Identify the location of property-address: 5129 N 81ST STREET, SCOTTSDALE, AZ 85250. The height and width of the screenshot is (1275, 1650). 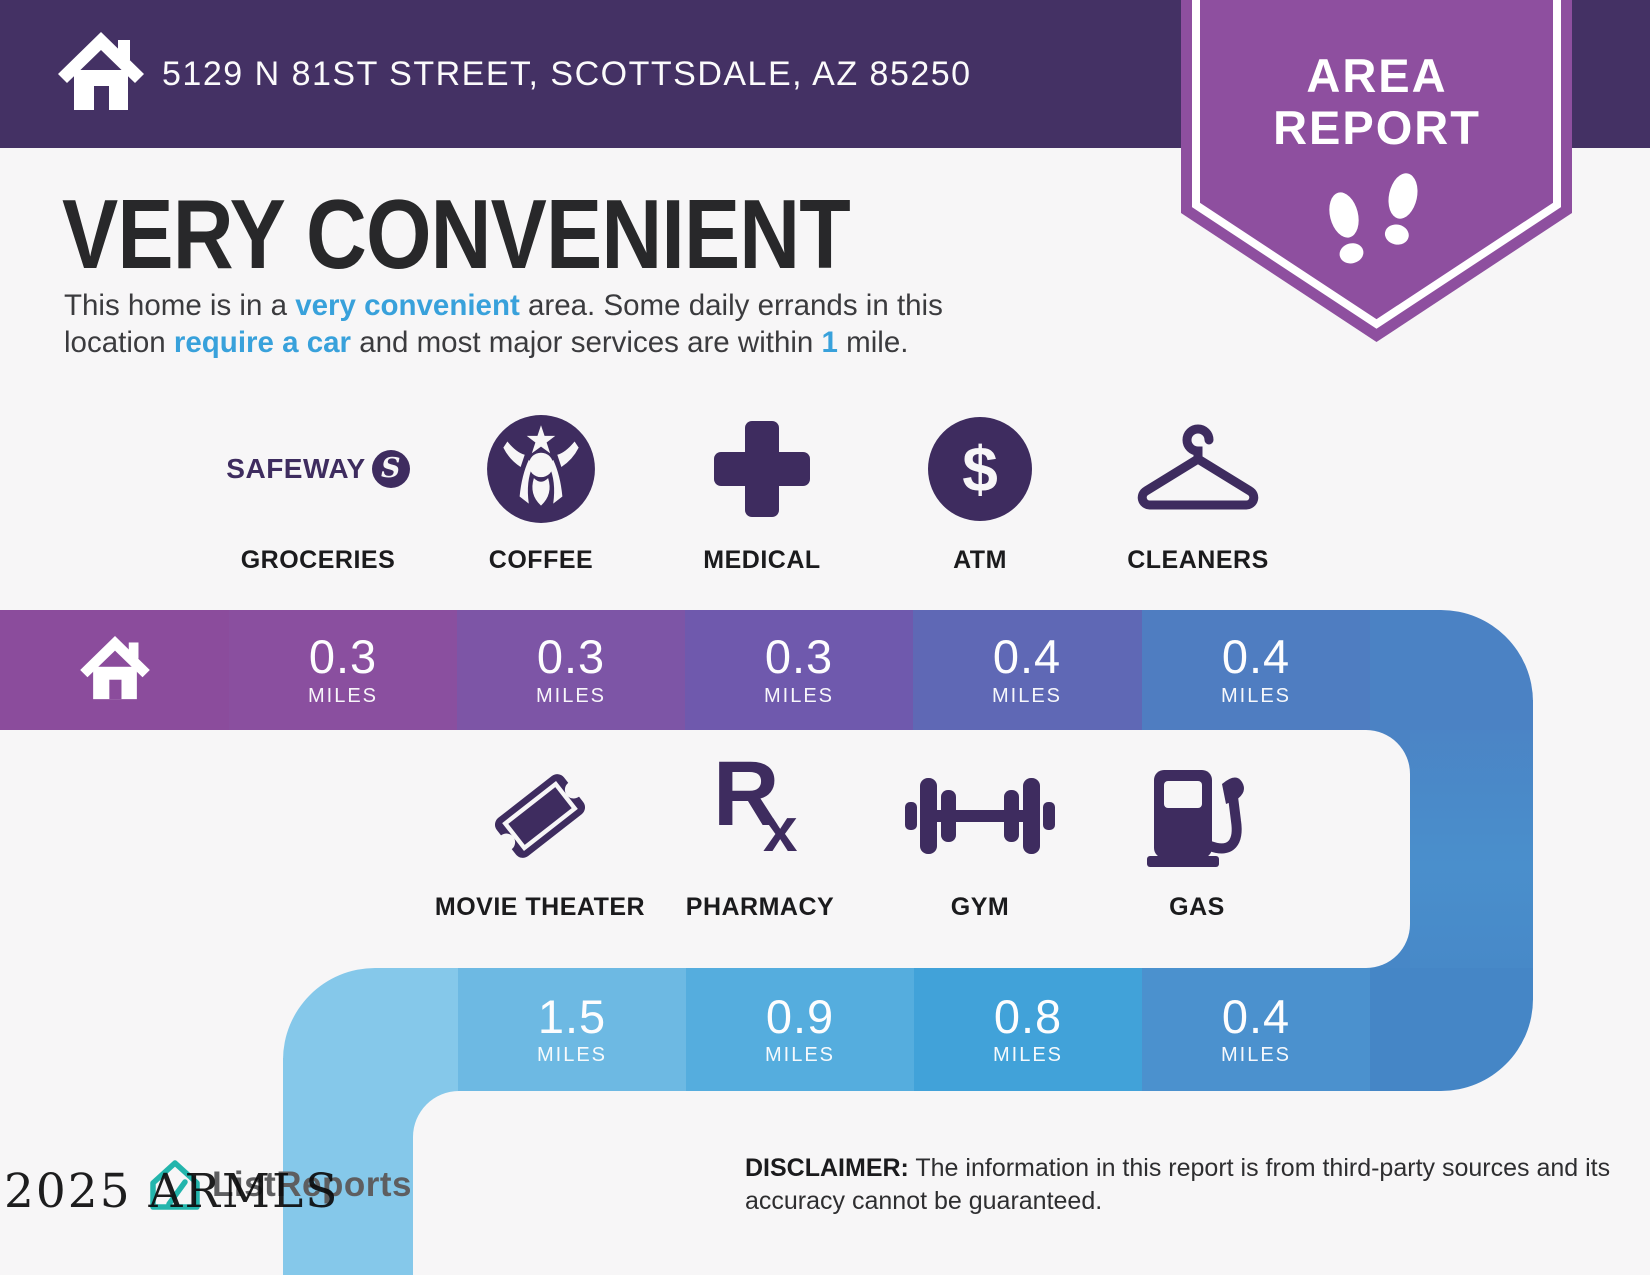
(567, 73).